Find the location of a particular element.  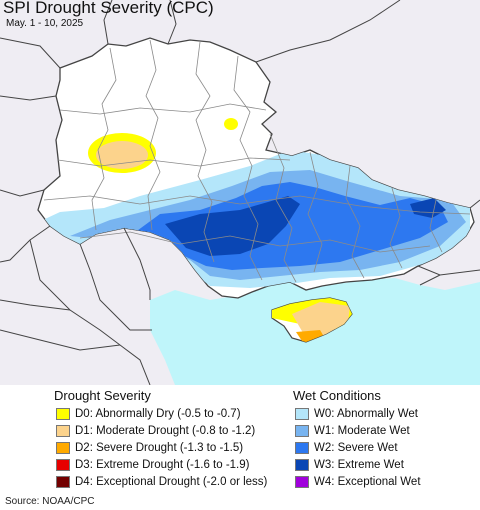

legend-item-d1: D1: Moderate Drought (-0.8 to -1.2) is located at coordinates (155, 431).